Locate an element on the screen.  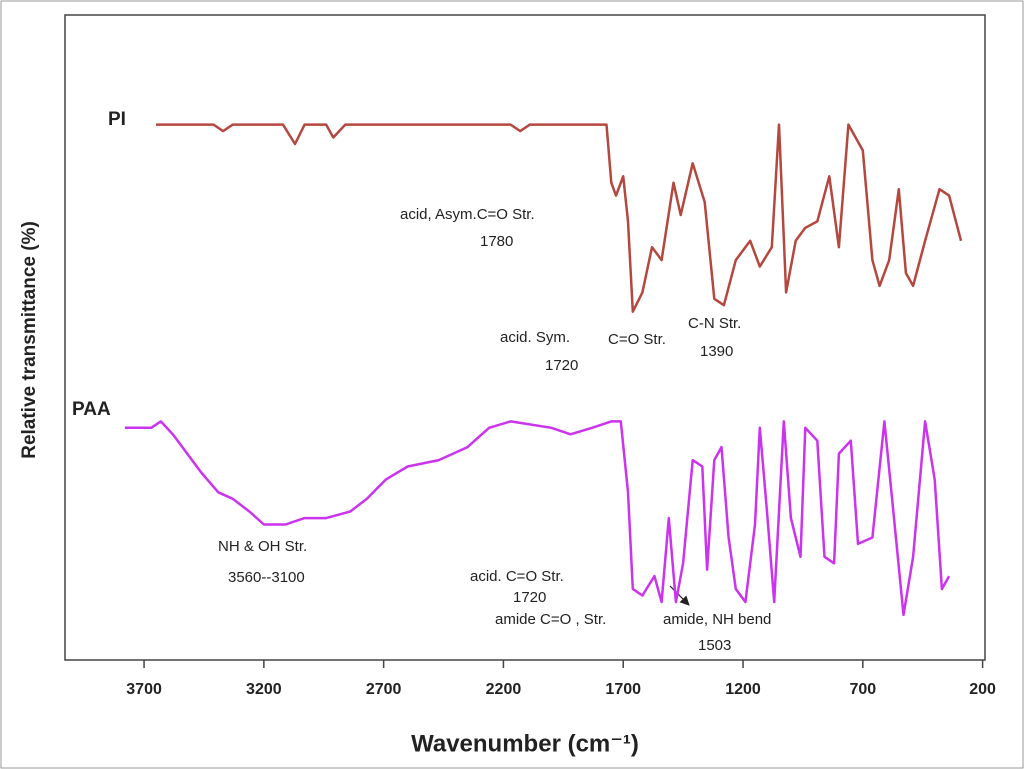
x-tick-label: 1200 is located at coordinates (743, 689).